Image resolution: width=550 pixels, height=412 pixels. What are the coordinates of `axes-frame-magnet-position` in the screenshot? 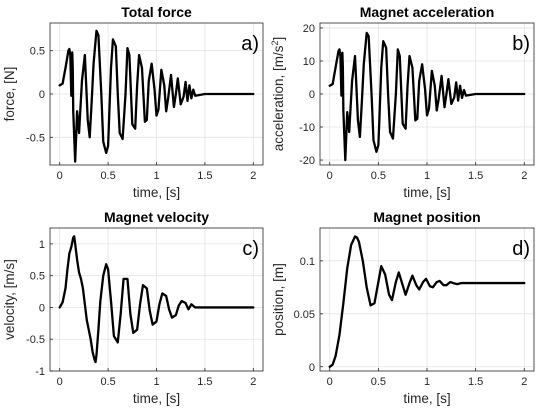 It's located at (427, 299).